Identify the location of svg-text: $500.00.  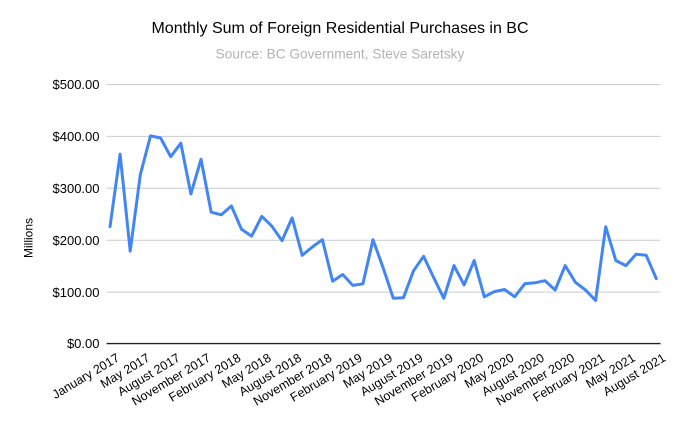
(76, 84).